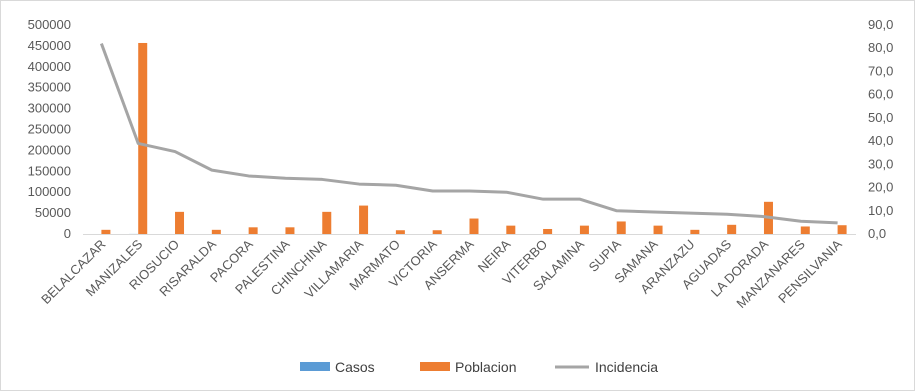 This screenshot has height=392, width=915. What do you see at coordinates (810, 271) in the screenshot?
I see `x-category-label: PENSILVANIA` at bounding box center [810, 271].